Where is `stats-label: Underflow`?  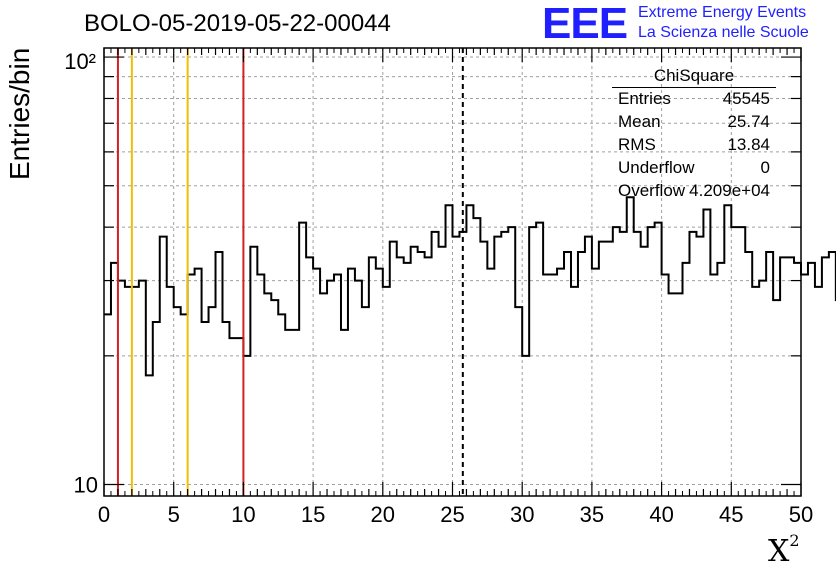
stats-label: Underflow is located at coordinates (656, 167).